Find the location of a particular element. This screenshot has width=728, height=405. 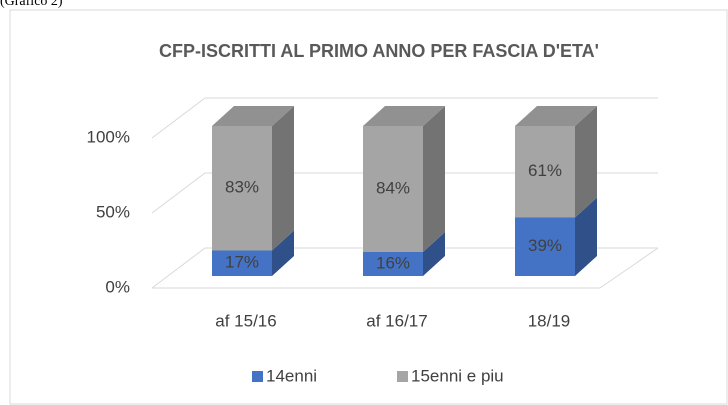

data-label: 84% is located at coordinates (393, 187).